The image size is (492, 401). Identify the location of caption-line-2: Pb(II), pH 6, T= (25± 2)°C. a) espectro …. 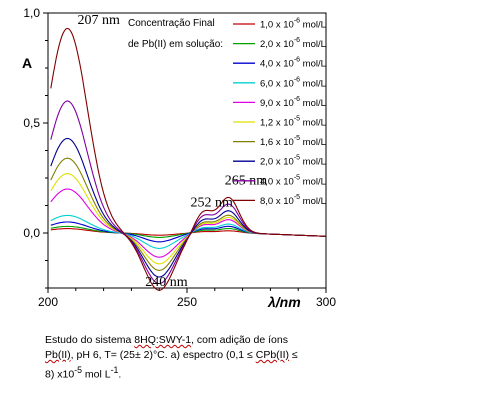
(210, 355).